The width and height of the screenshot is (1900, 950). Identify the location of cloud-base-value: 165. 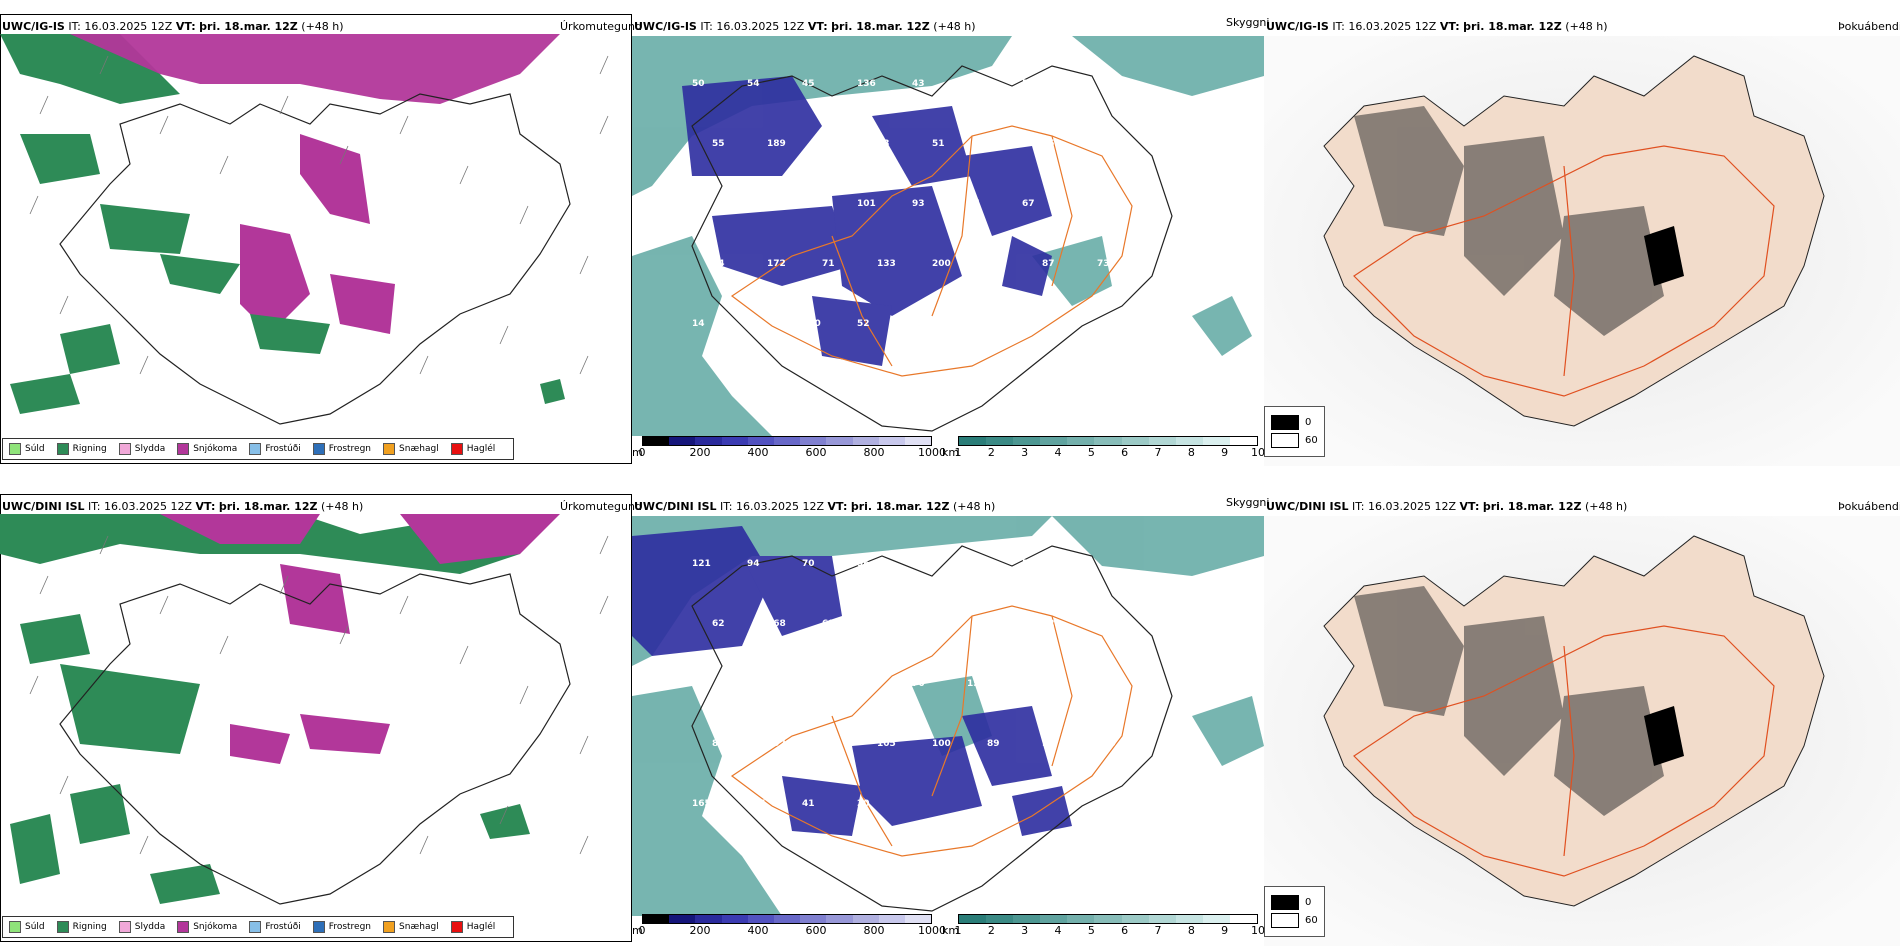
(701, 804).